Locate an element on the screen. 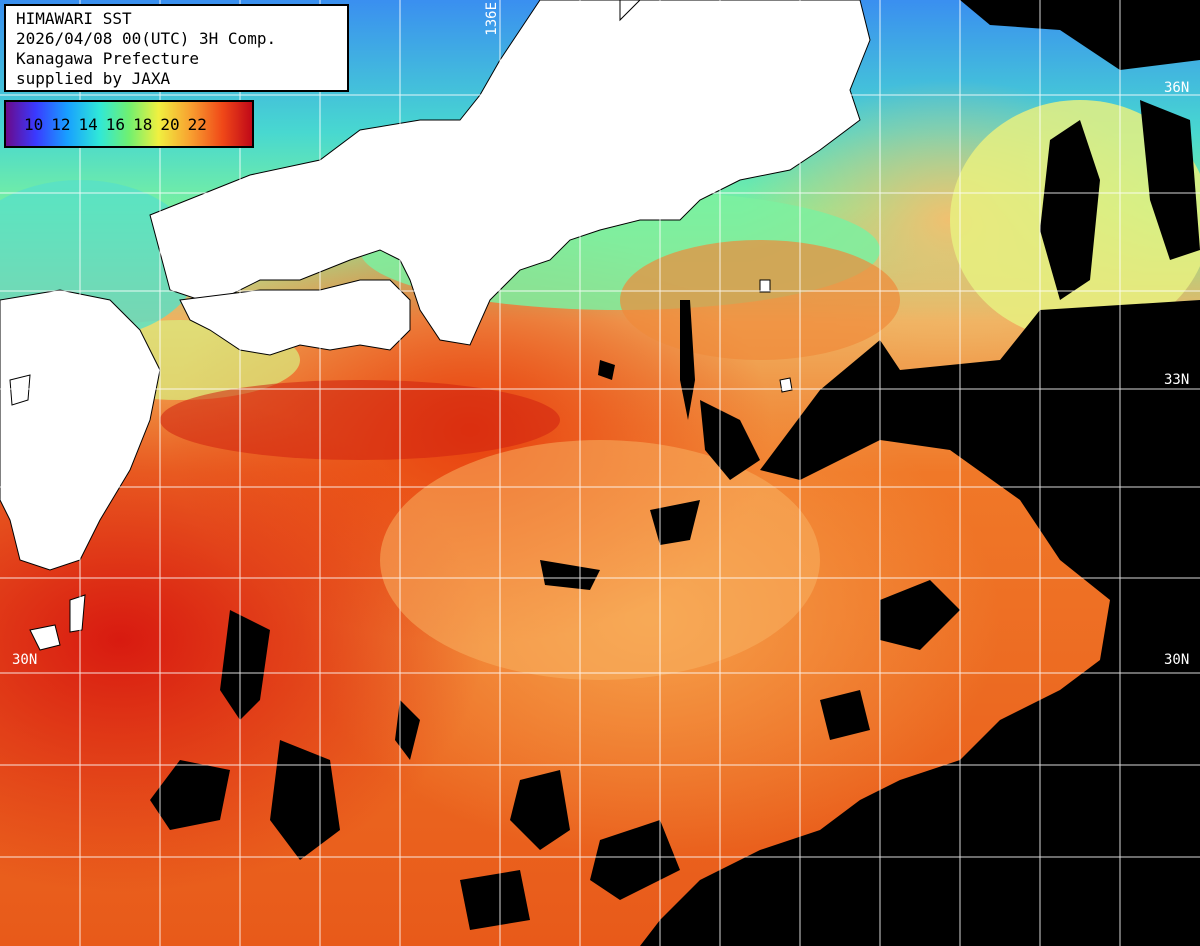  scale-tick: 20 is located at coordinates (170, 124).